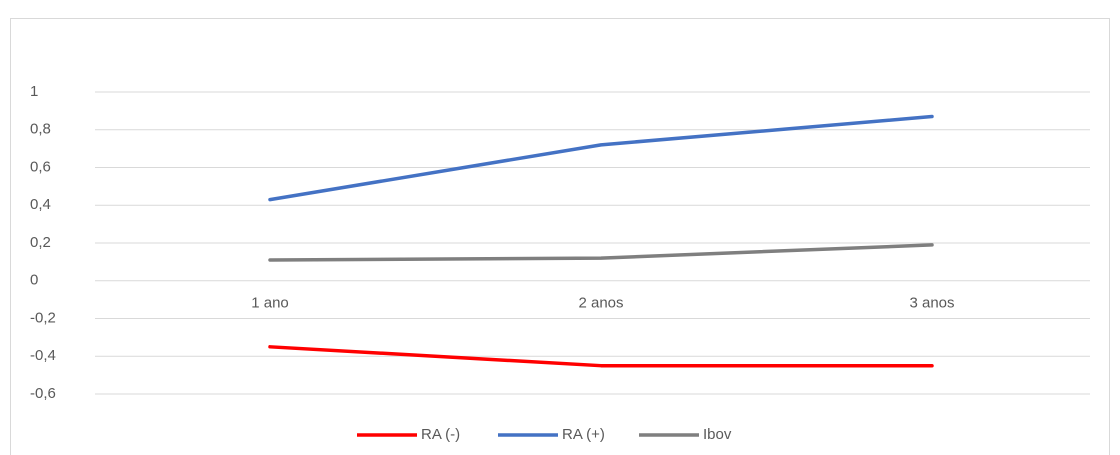  I want to click on y-tick-label: 0,2, so click(40, 242).